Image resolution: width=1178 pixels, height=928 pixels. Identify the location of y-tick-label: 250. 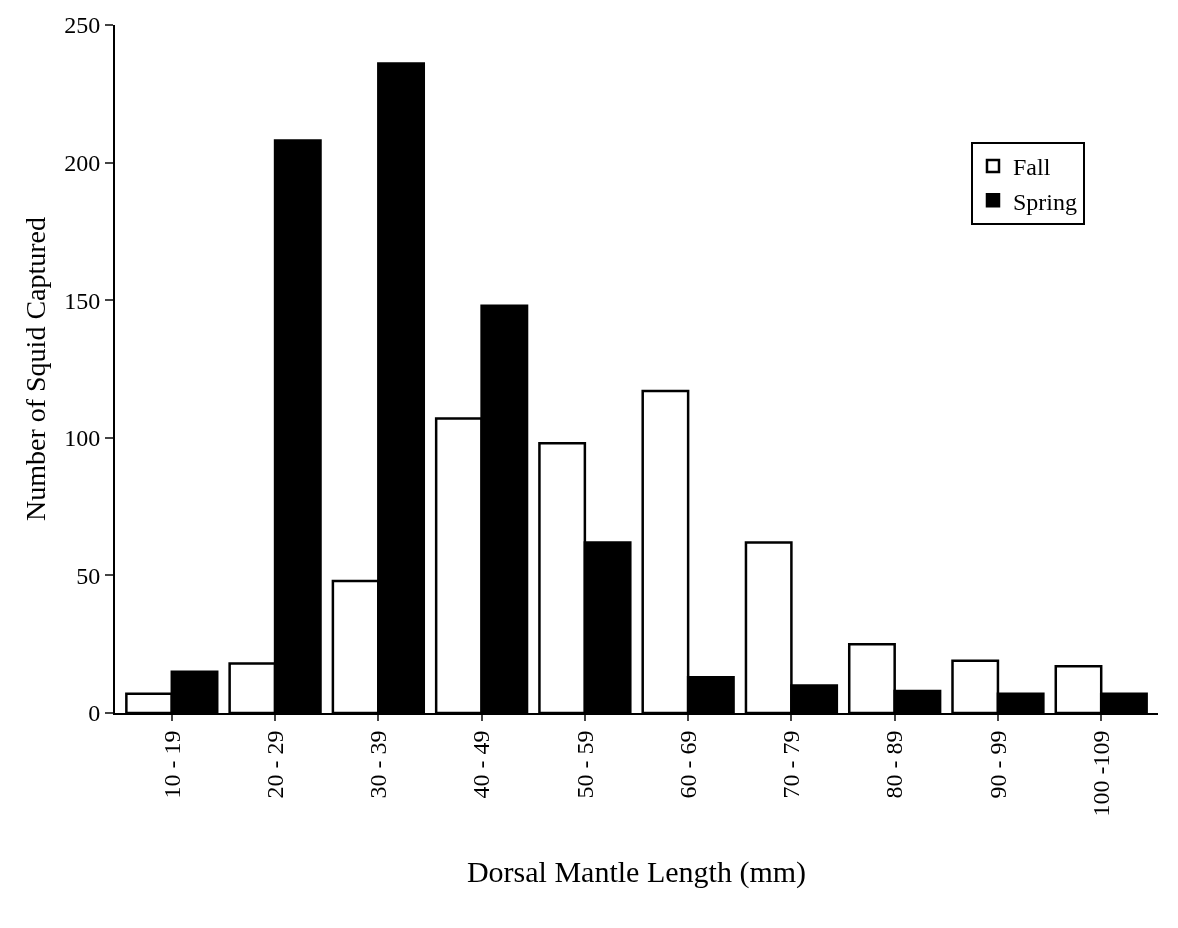
(82, 25).